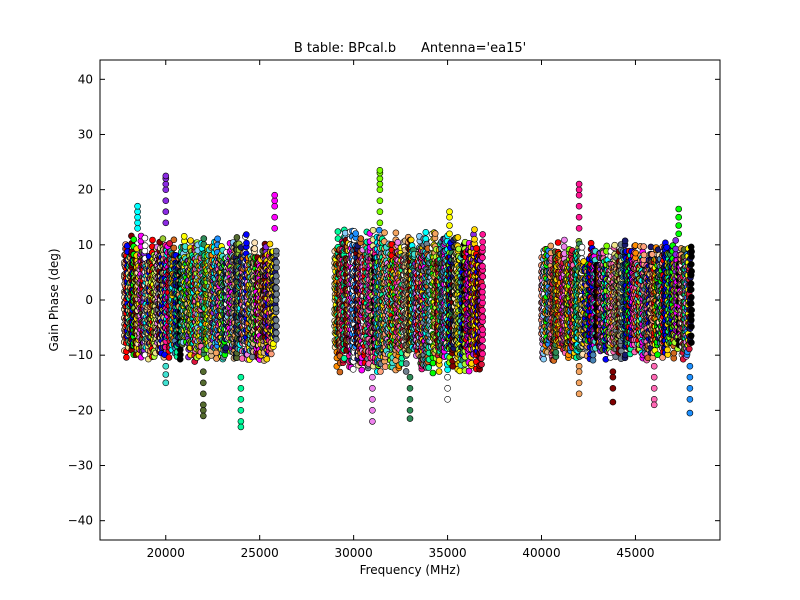 Image resolution: width=800 pixels, height=600 pixels. Describe the element at coordinates (410, 48) in the screenshot. I see `chart-title: B table: BPcal.b Antenna='ea15'` at that location.